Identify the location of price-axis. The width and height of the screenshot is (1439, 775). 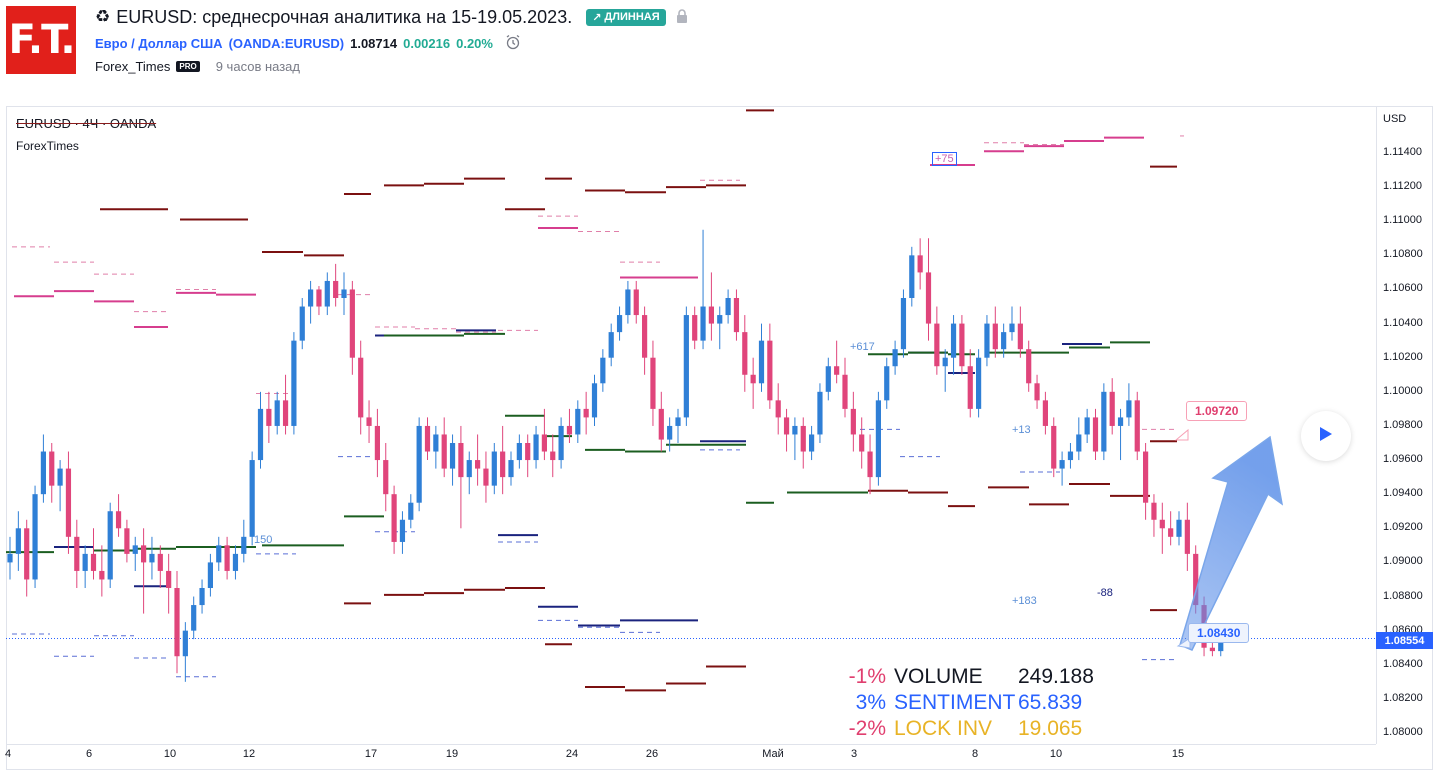
(1404, 425).